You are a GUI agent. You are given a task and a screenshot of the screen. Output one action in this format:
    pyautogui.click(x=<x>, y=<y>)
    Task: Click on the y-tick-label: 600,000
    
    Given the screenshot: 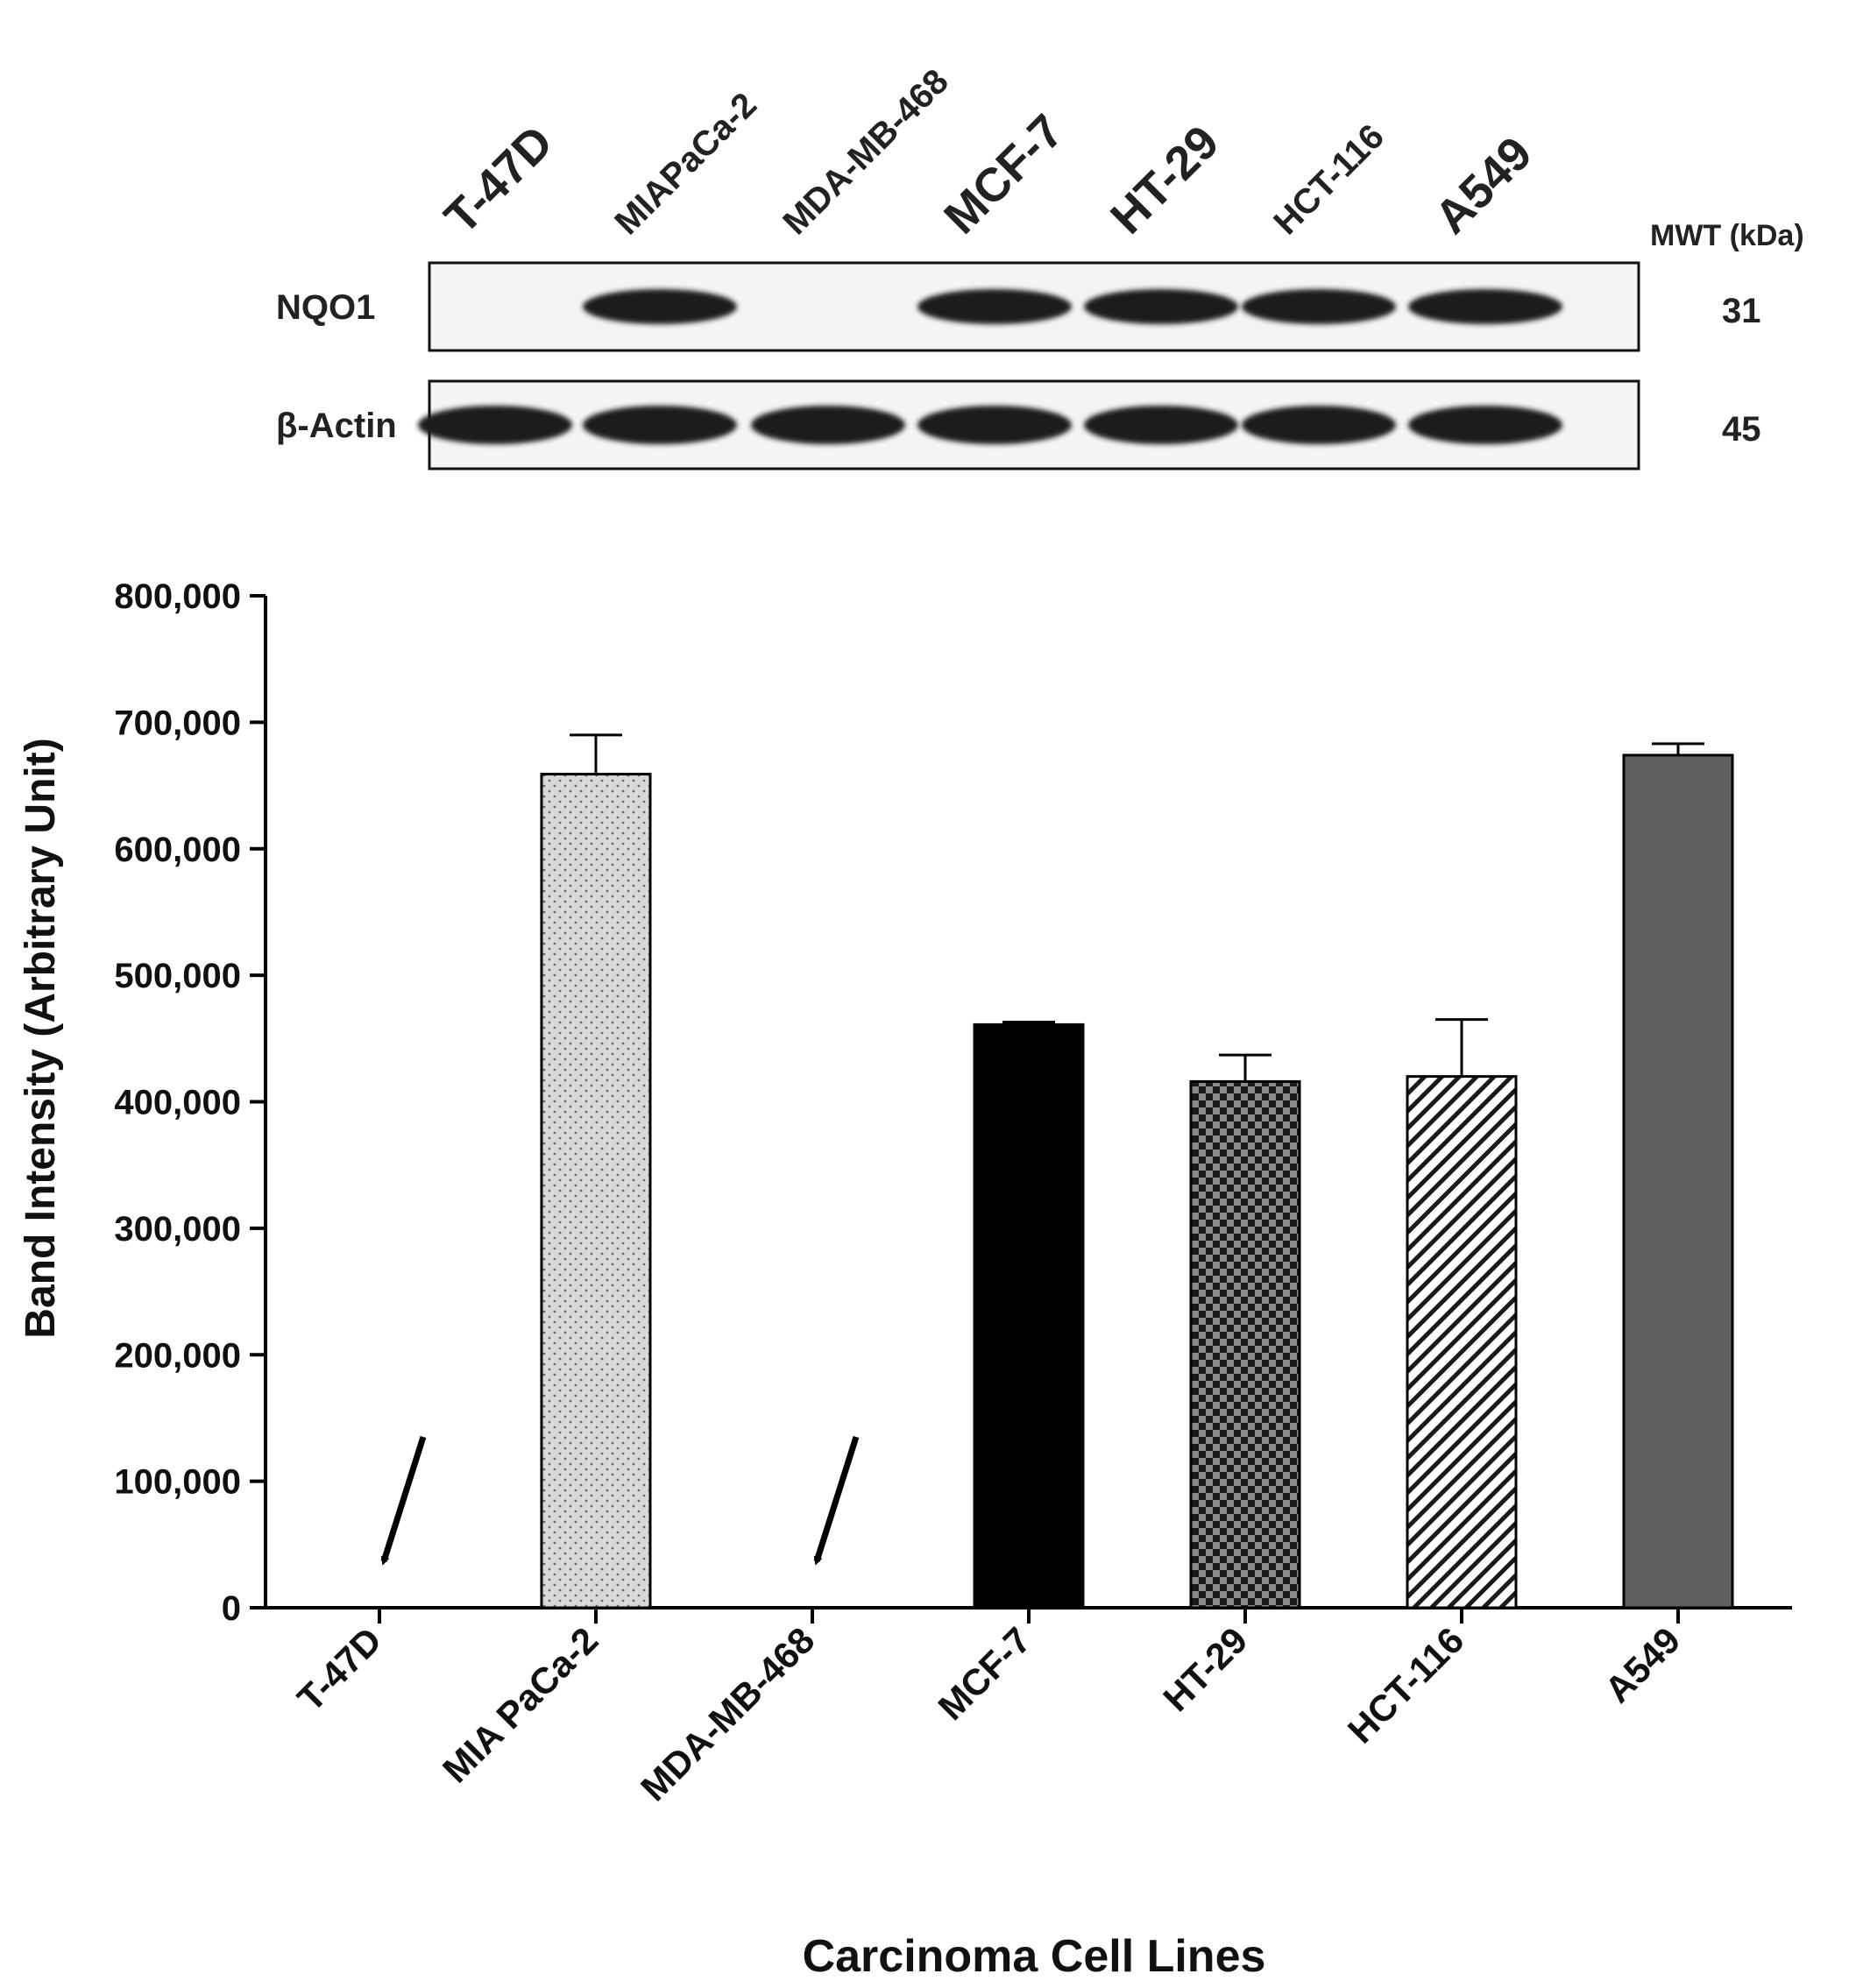 What is the action you would take?
    pyautogui.click(x=178, y=850)
    